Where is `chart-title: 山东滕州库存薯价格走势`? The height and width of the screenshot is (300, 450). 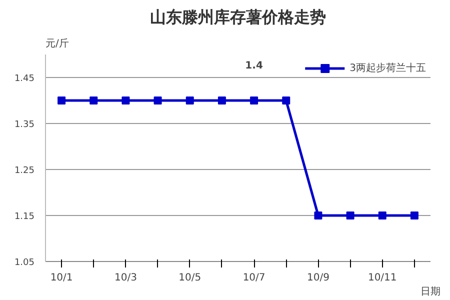 chart-title: 山东滕州库存薯价格走势 is located at coordinates (238, 17).